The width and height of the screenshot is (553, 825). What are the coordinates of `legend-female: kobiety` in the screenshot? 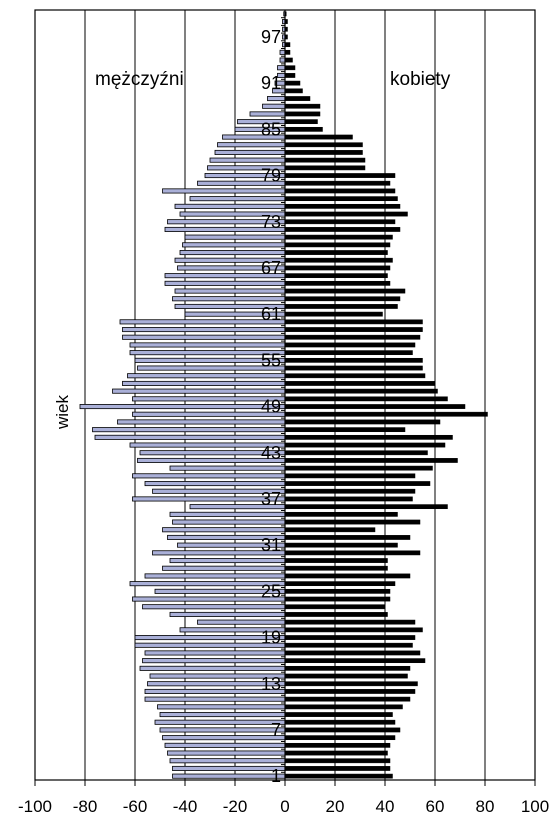 It's located at (420, 79).